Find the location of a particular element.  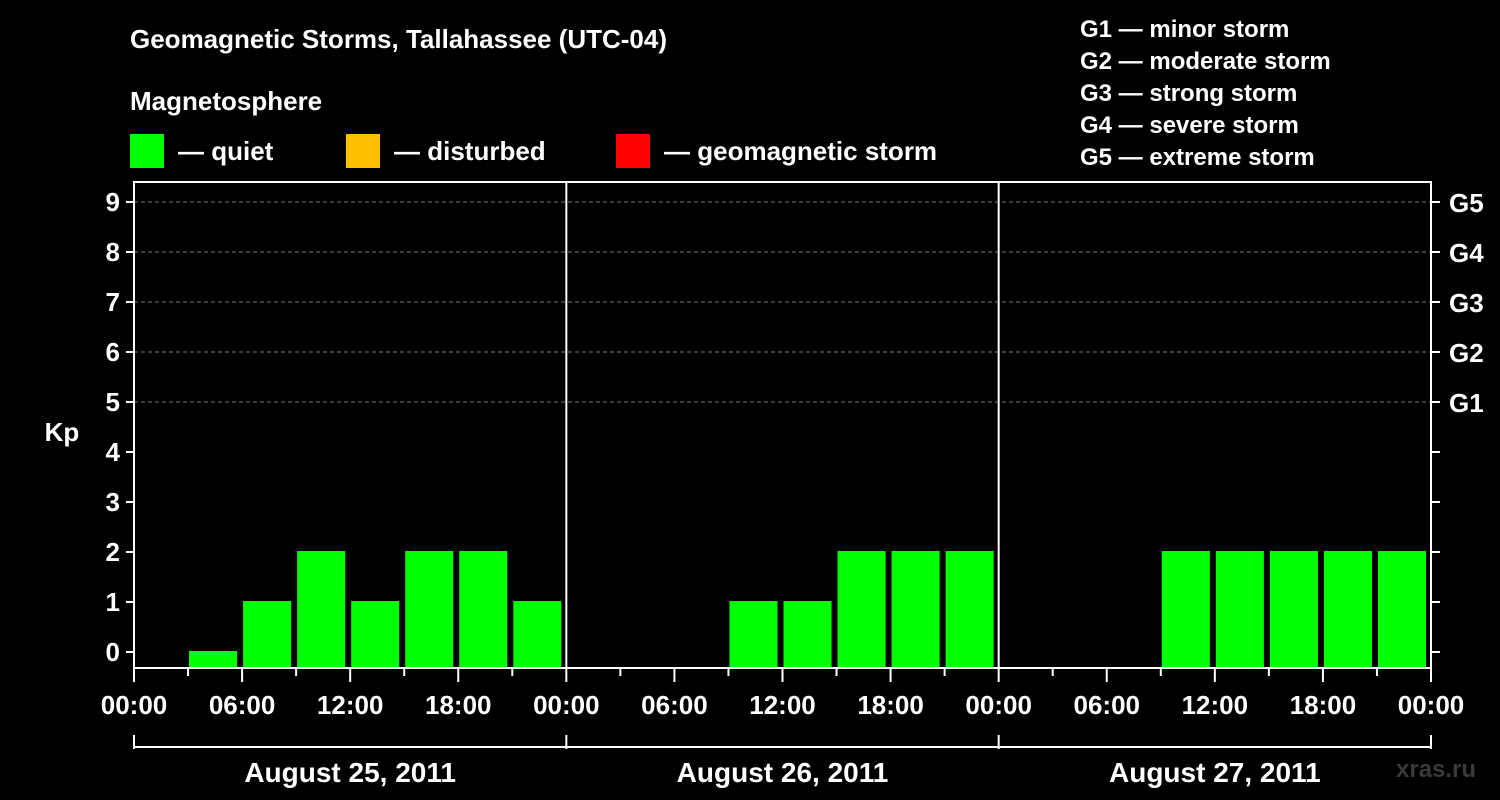

right-tick-label-g1: G1 is located at coordinates (1466, 403).